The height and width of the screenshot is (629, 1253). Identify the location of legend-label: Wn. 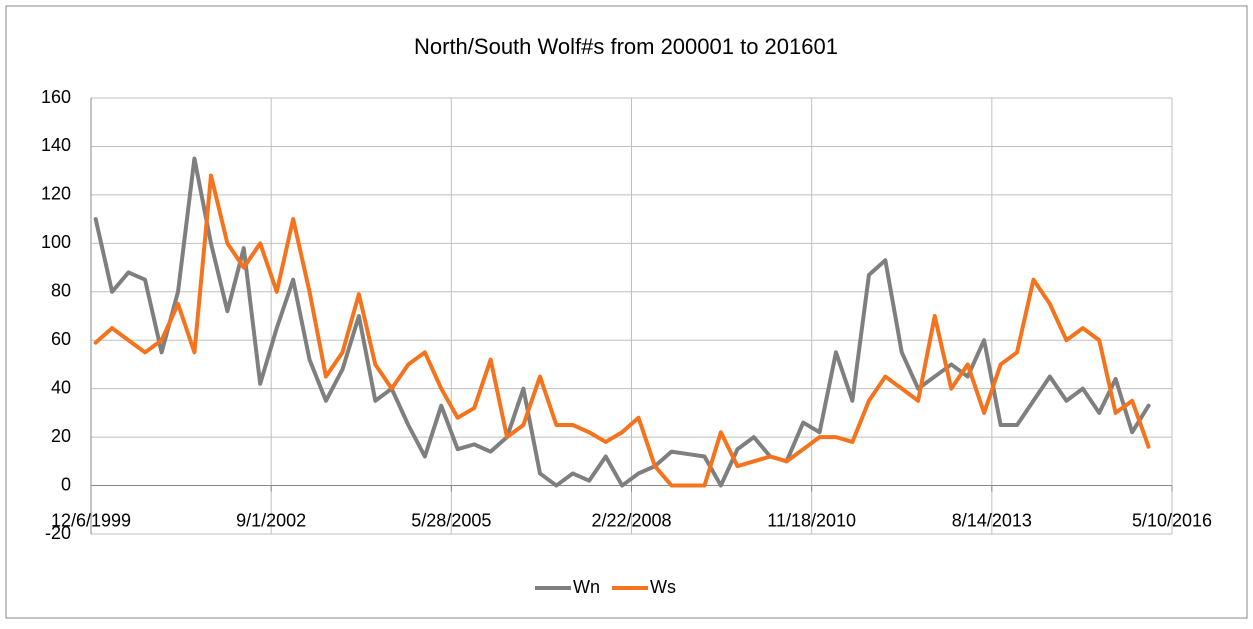
(586, 587).